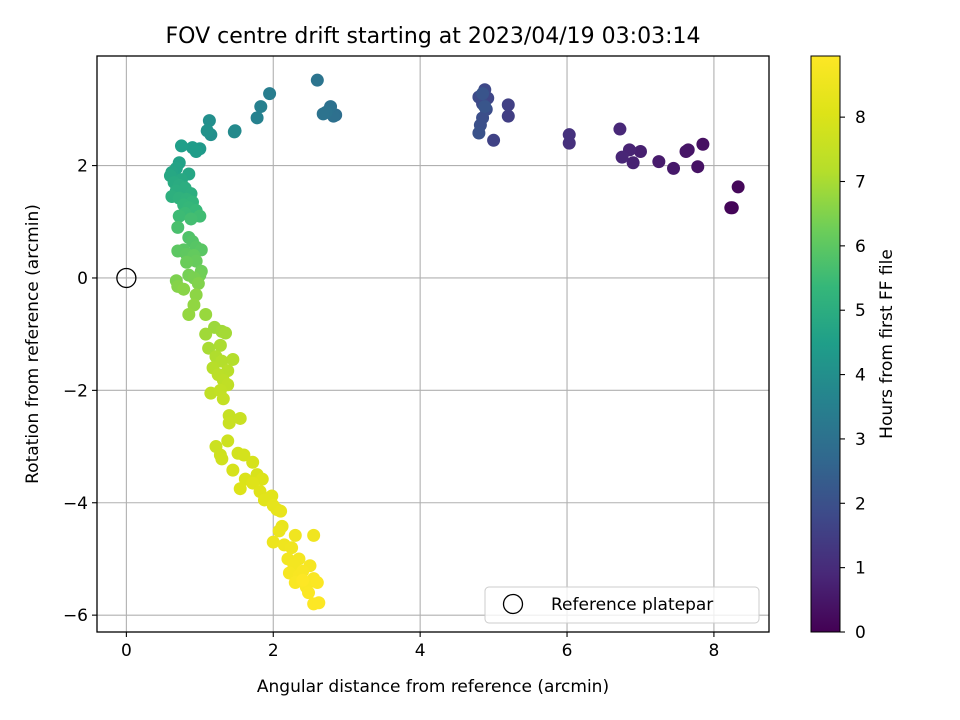  What do you see at coordinates (860, 118) in the screenshot?
I see `colorbar-tick-label: 8` at bounding box center [860, 118].